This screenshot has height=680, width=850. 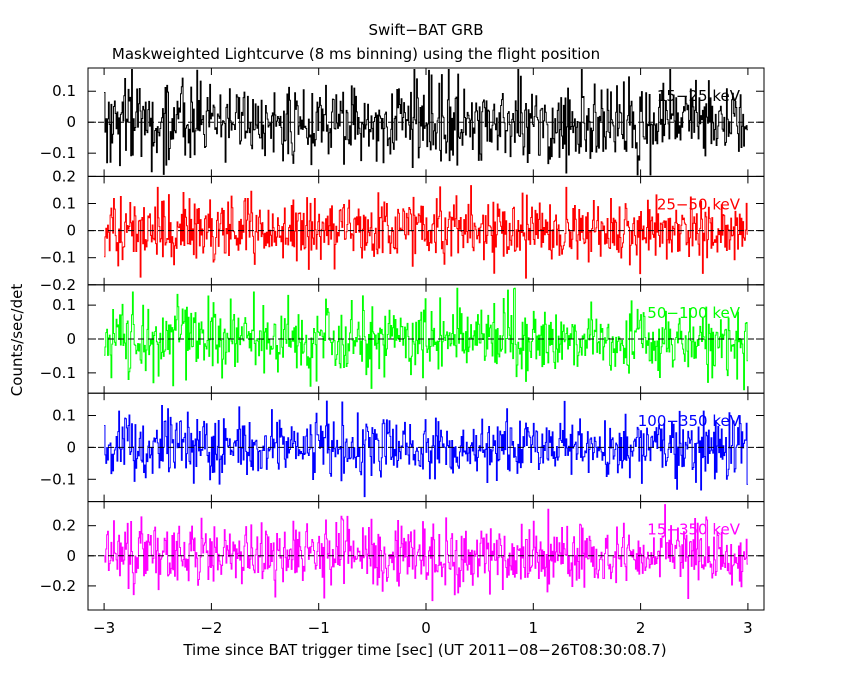 What do you see at coordinates (534, 628) in the screenshot?
I see `x-tick-label-4: 1` at bounding box center [534, 628].